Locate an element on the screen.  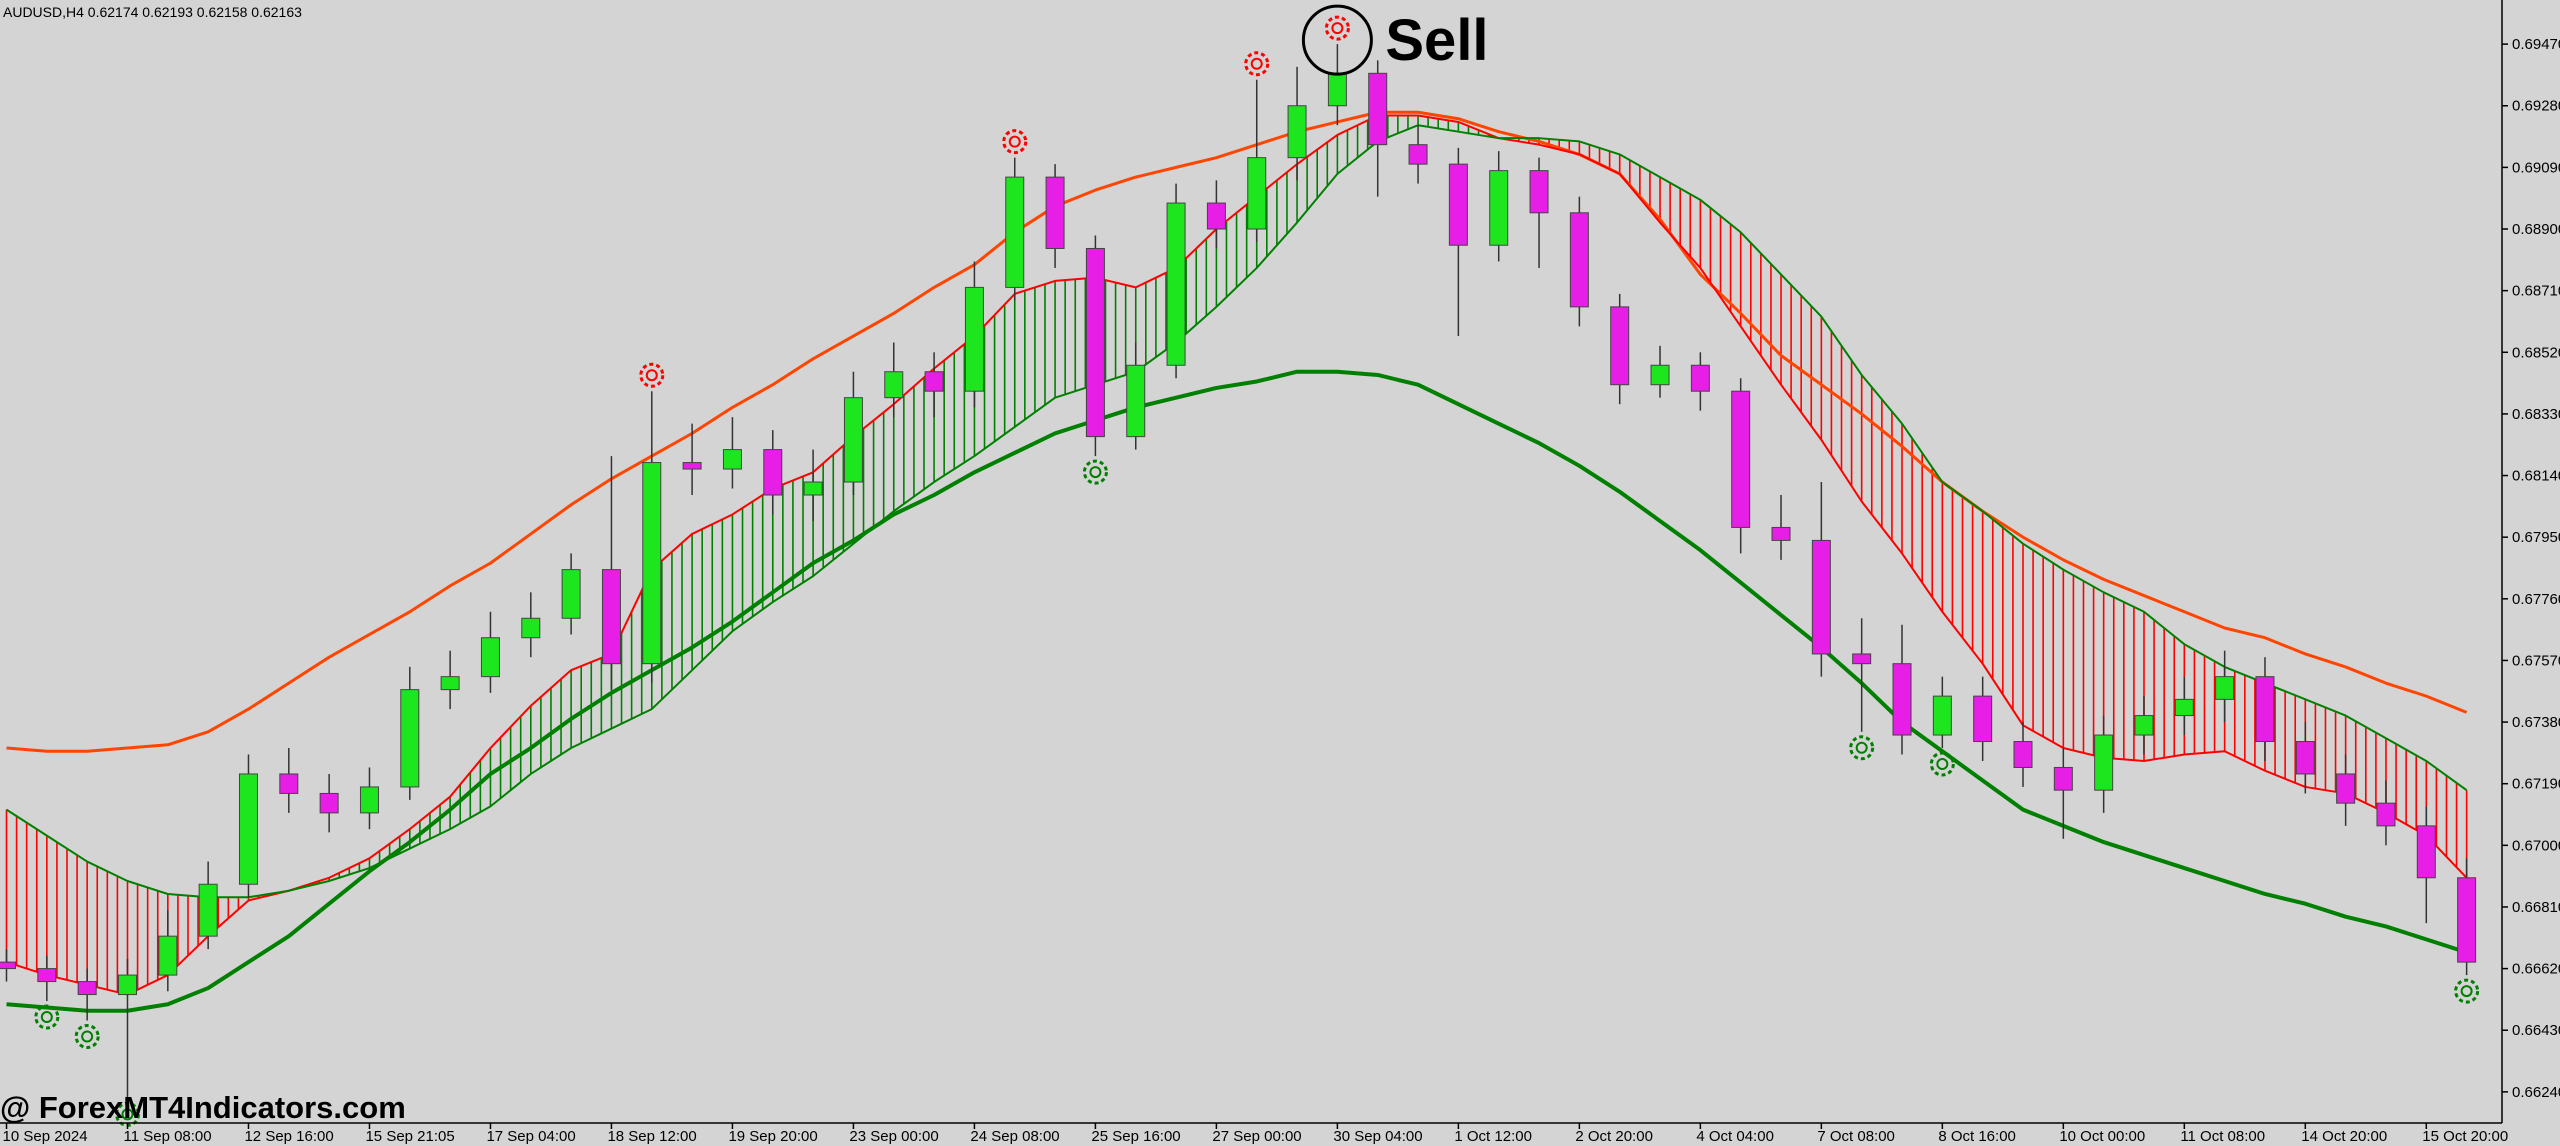
x-tick-label: 11 Sep 08:00 is located at coordinates (167, 1136).